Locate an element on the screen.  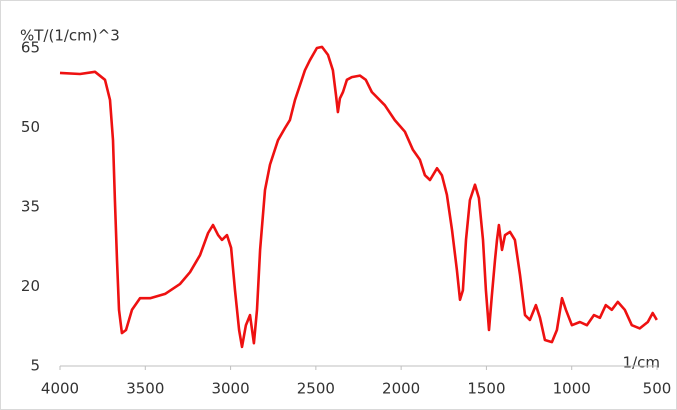
x-tick-label: 2500 is located at coordinates (316, 389).